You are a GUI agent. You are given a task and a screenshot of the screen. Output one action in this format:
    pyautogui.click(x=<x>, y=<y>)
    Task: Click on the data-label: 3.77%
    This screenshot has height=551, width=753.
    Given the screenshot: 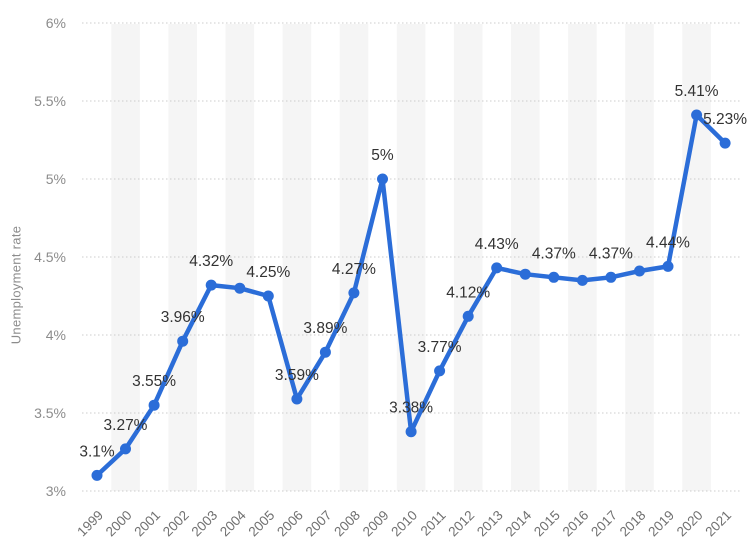 What is the action you would take?
    pyautogui.click(x=440, y=347)
    